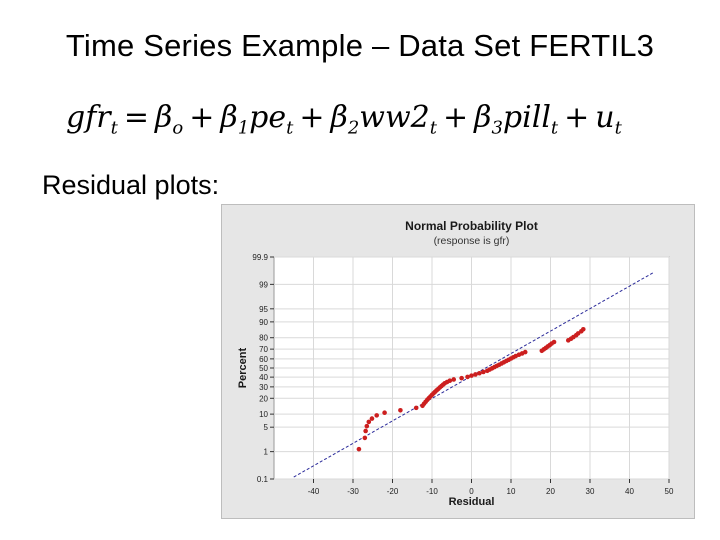 This screenshot has width=720, height=540. Describe the element at coordinates (263, 338) in the screenshot. I see `y-tick-label: 80` at that location.